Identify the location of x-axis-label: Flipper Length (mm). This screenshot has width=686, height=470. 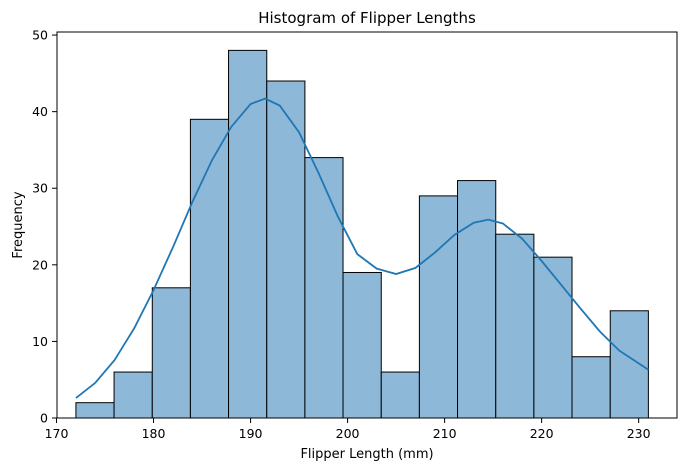
(366, 454).